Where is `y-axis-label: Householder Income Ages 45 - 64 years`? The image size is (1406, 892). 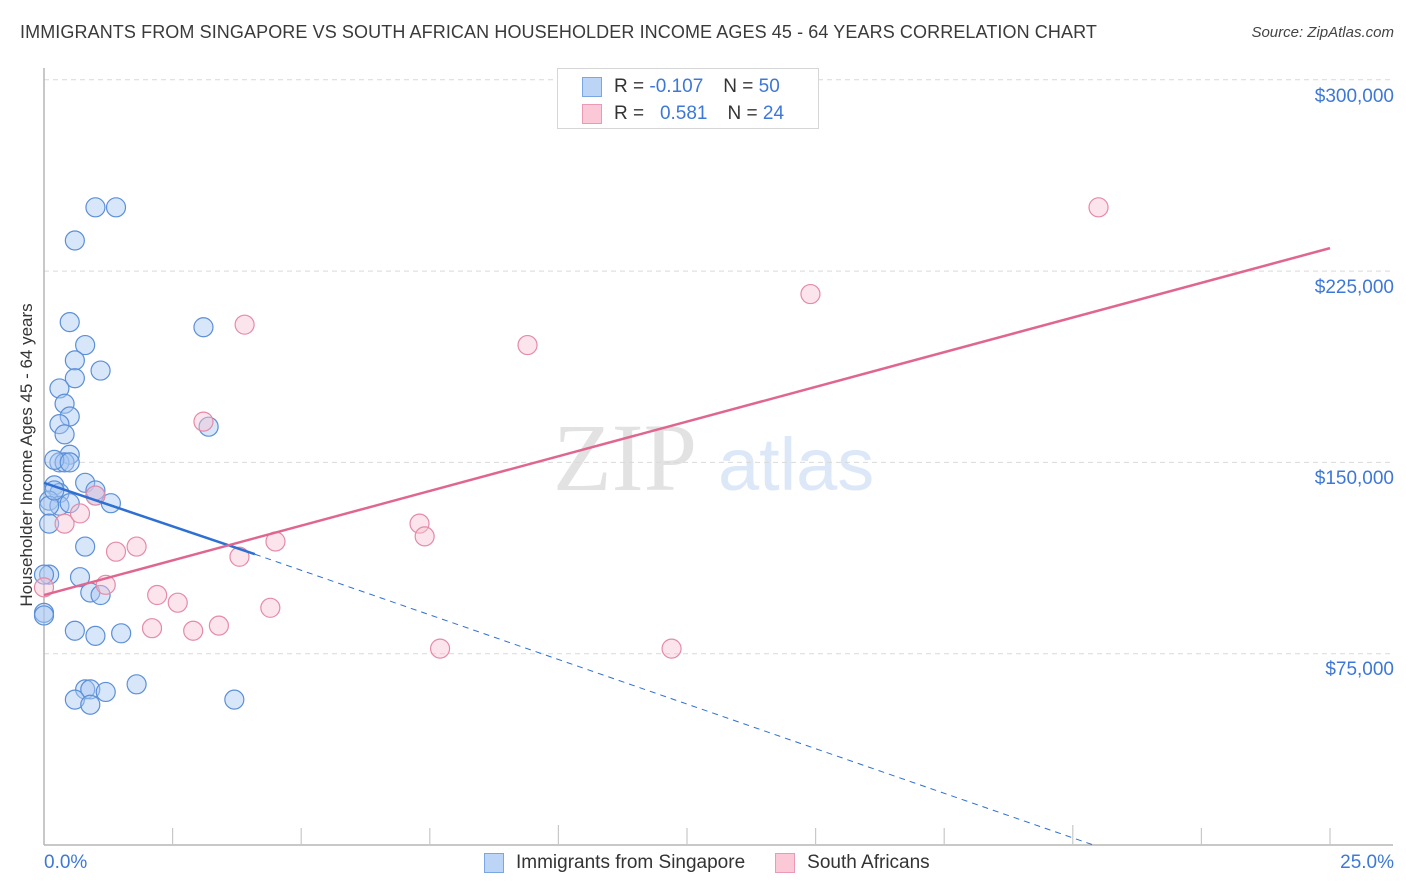 y-axis-label: Householder Income Ages 45 - 64 years is located at coordinates (26, 455).